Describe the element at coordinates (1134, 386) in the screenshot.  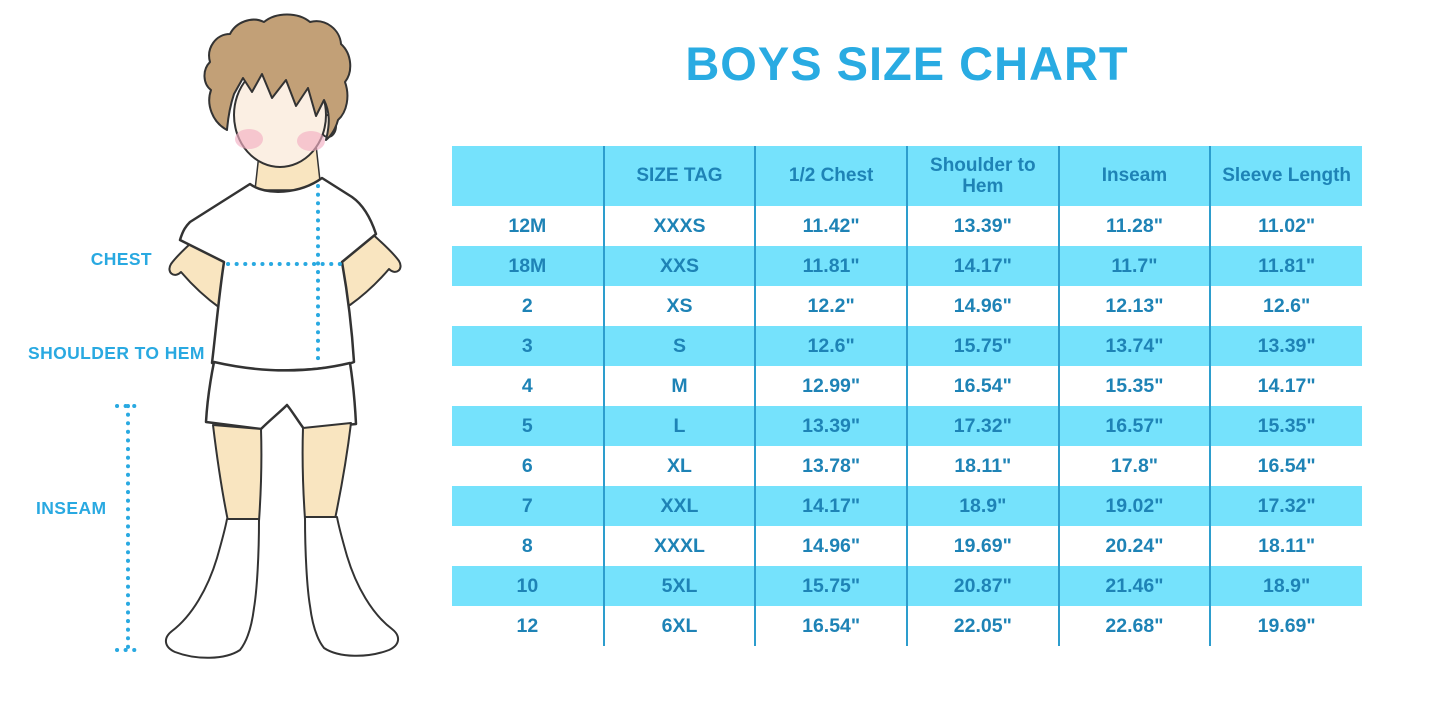
I see `cell-inseam: 15.35"` at that location.